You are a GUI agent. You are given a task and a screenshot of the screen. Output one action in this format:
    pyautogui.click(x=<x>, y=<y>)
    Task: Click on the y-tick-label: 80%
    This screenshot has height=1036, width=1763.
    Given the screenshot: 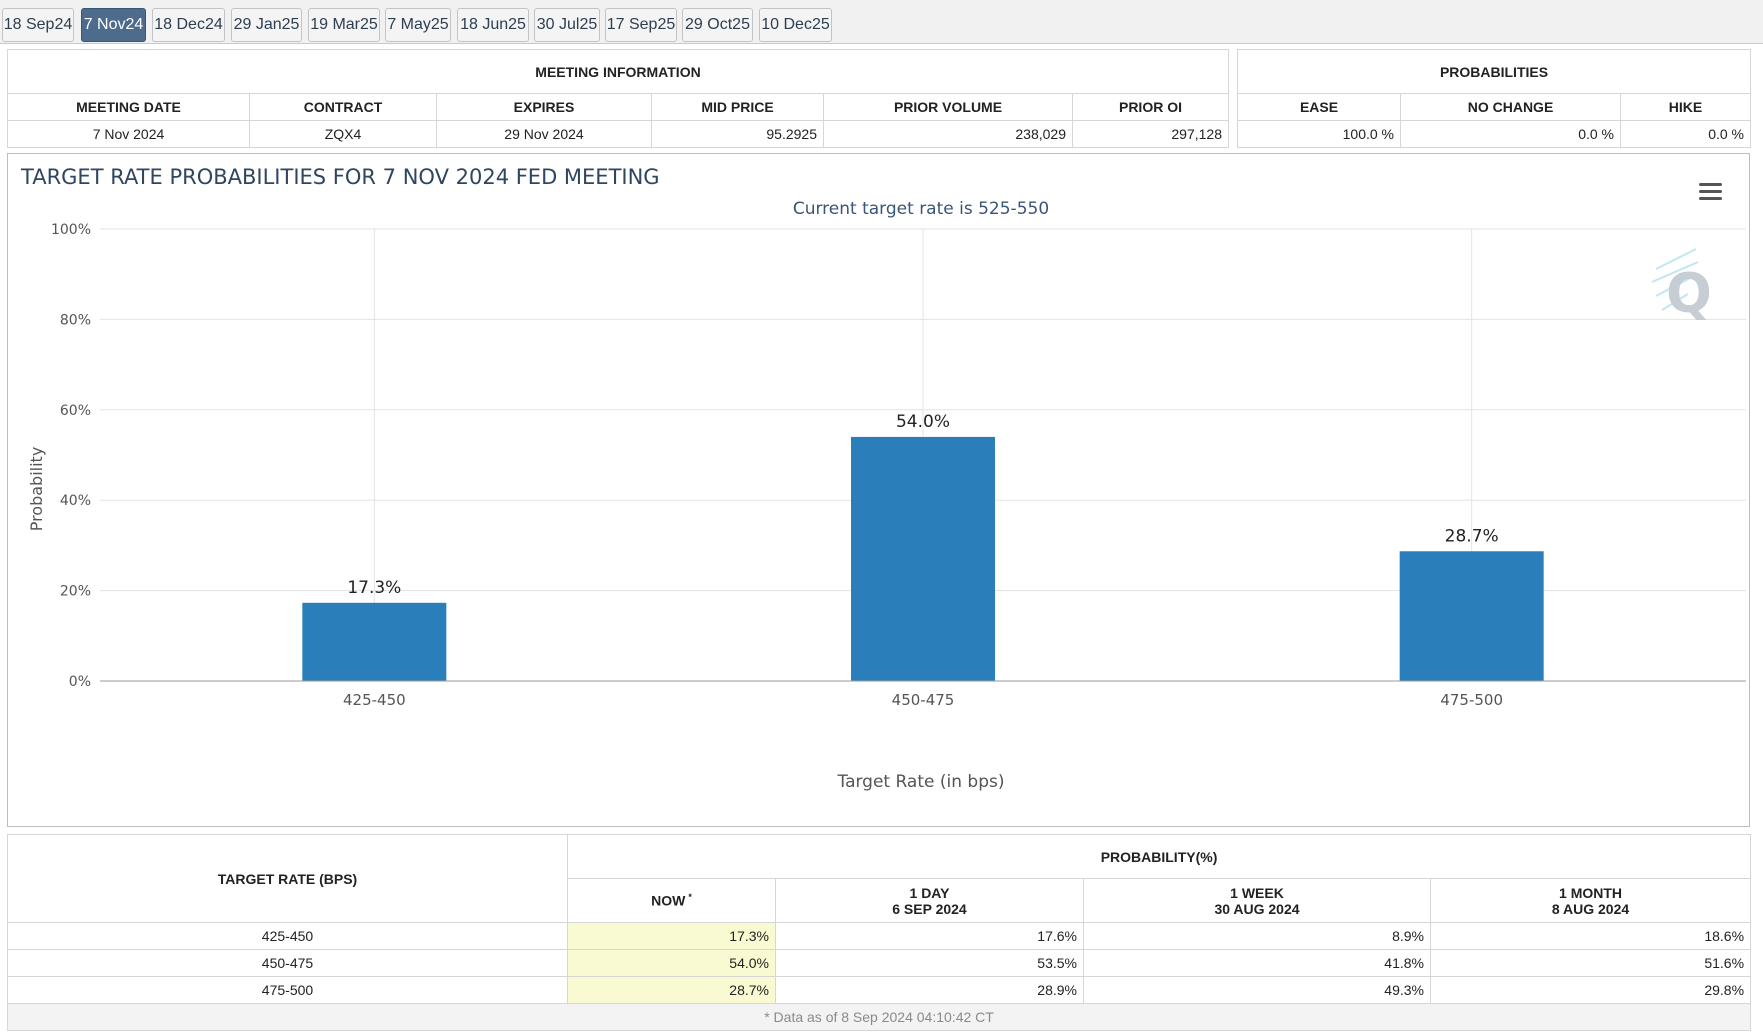 What is the action you would take?
    pyautogui.click(x=75, y=320)
    